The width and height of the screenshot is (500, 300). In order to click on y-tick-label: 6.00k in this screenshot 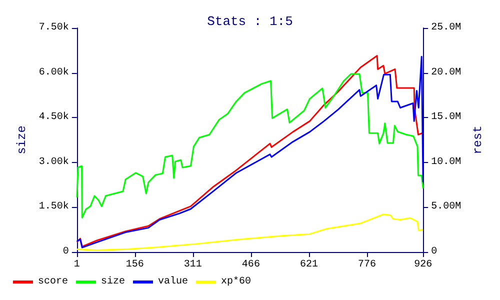, I will do `click(53, 72)`.